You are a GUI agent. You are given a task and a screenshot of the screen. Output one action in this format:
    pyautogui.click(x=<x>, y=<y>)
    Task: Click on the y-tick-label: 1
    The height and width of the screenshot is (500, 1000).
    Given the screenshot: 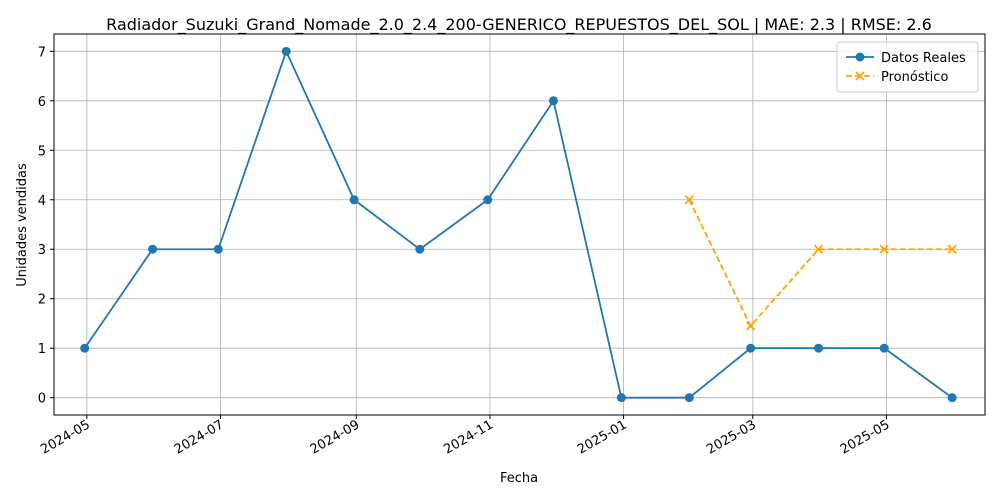 What is the action you would take?
    pyautogui.click(x=42, y=349)
    